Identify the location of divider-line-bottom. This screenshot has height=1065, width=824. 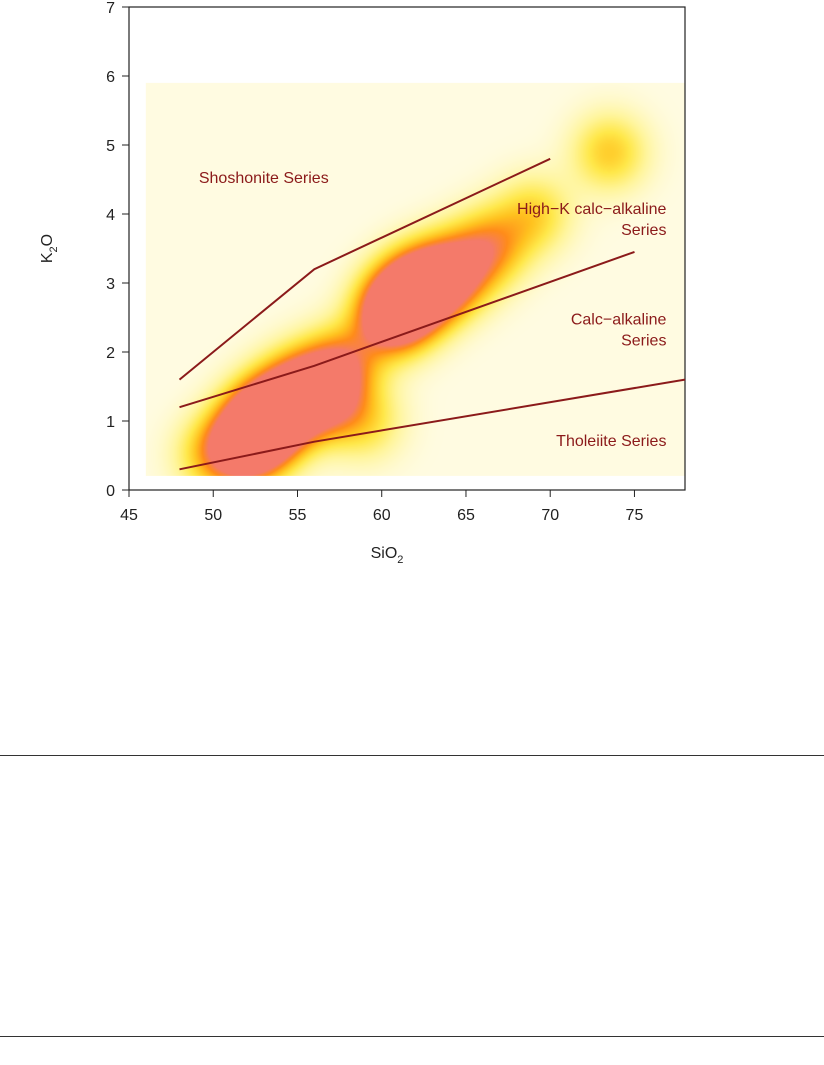
(412, 1036).